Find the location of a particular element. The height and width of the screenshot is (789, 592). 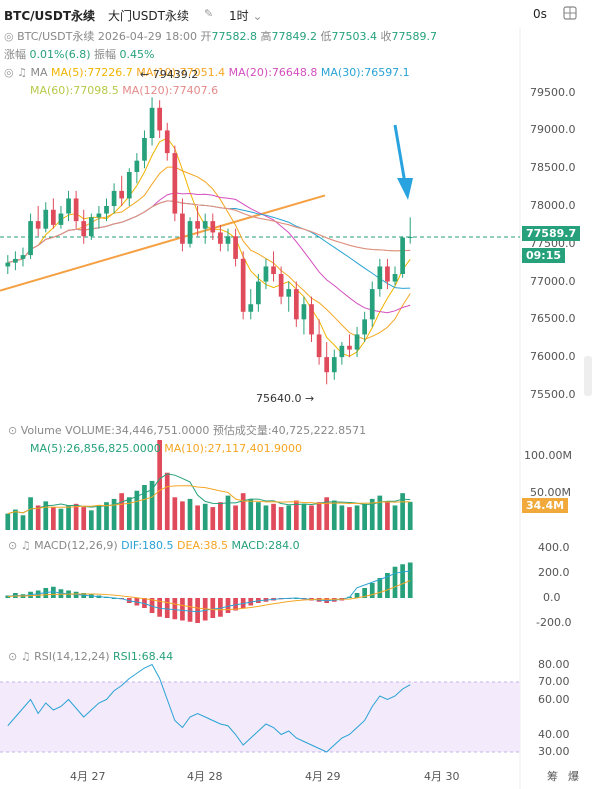

volume-tag: 34.4M is located at coordinates (545, 505).